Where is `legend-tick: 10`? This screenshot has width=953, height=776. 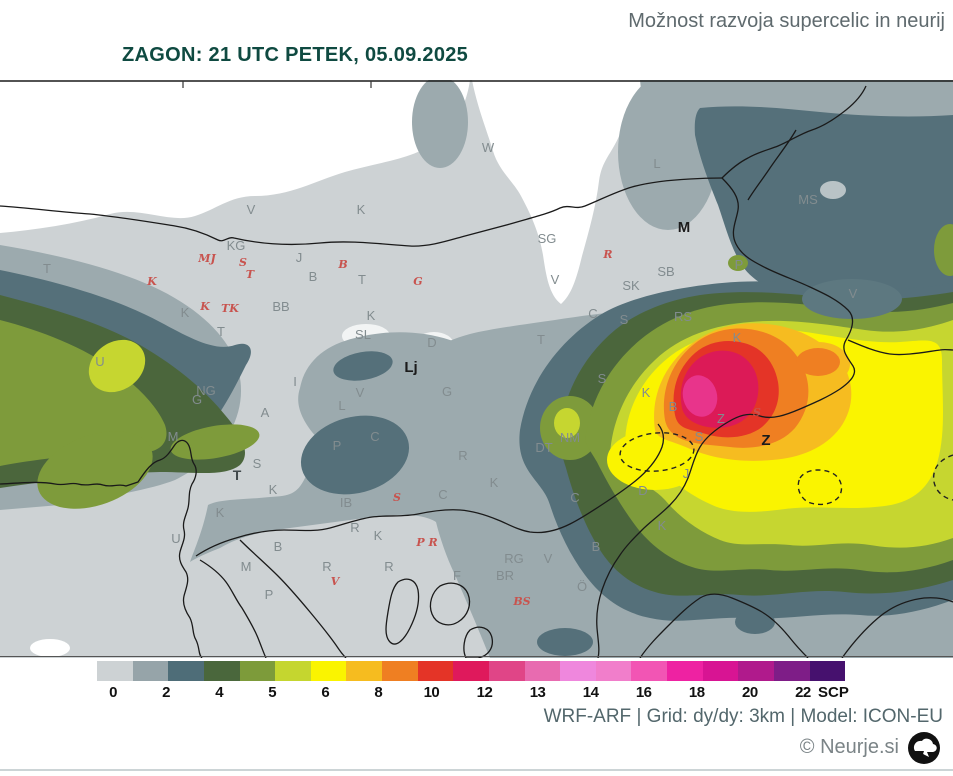
legend-tick: 10 is located at coordinates (431, 692).